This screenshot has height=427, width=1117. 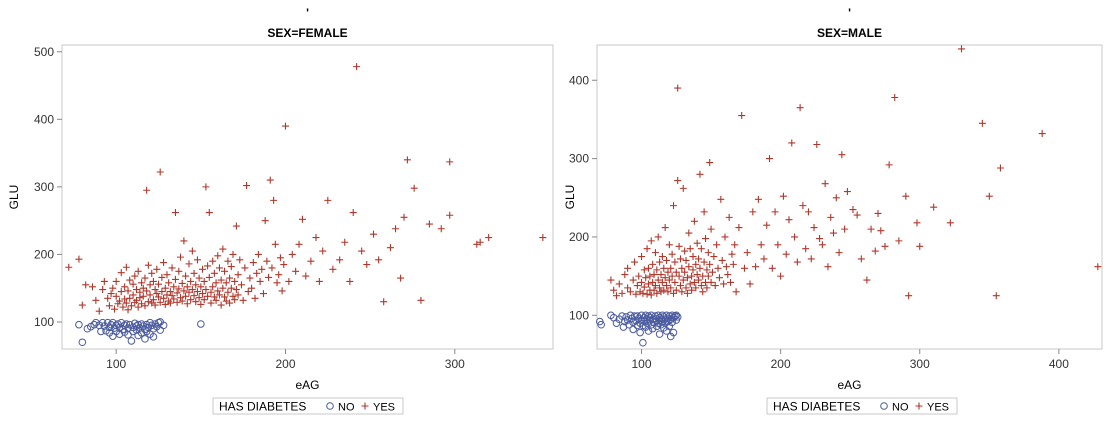 What do you see at coordinates (330, 406) in the screenshot?
I see `legend-no-marker` at bounding box center [330, 406].